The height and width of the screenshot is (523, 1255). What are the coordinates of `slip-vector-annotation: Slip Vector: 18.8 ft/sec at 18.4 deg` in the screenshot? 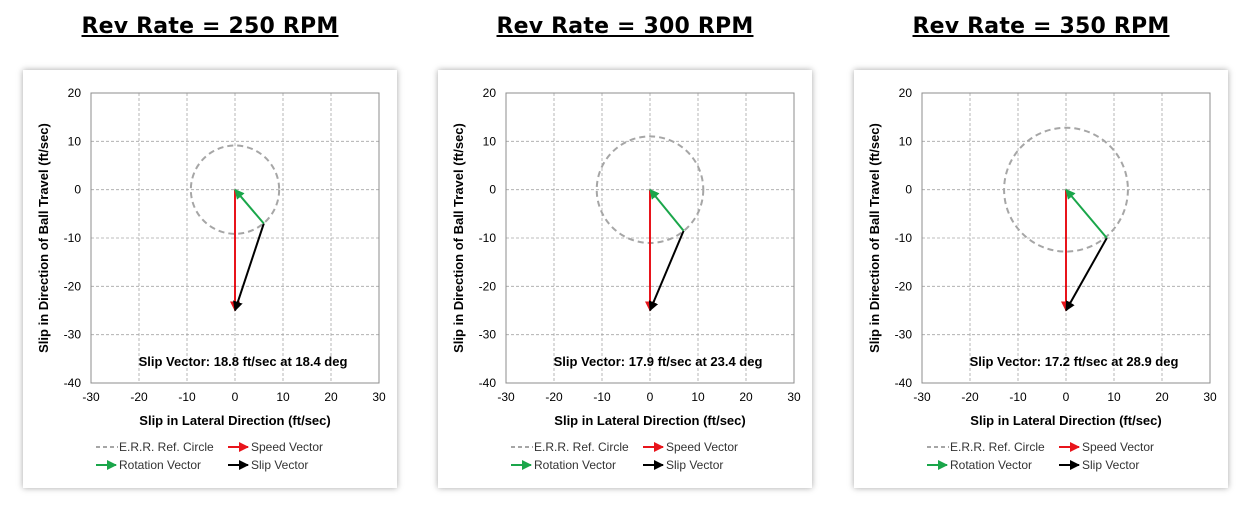 It's located at (243, 361).